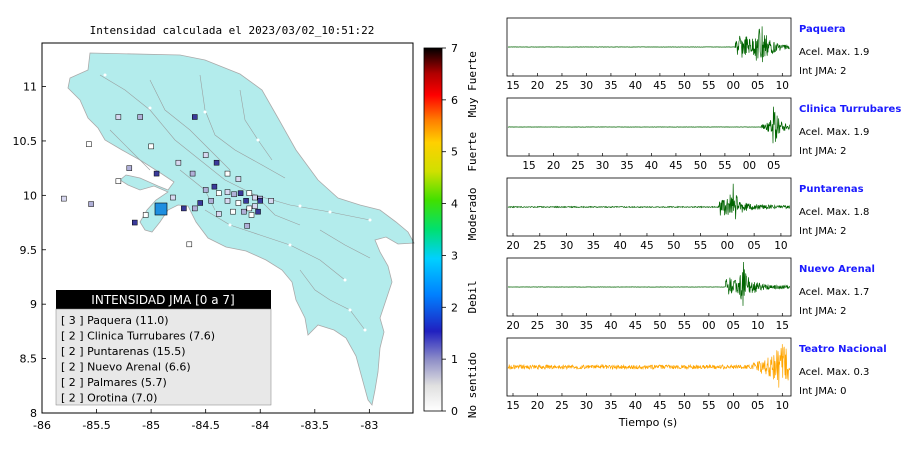  I want to click on waveform-xlabel: Tiempo (s), so click(647, 422).